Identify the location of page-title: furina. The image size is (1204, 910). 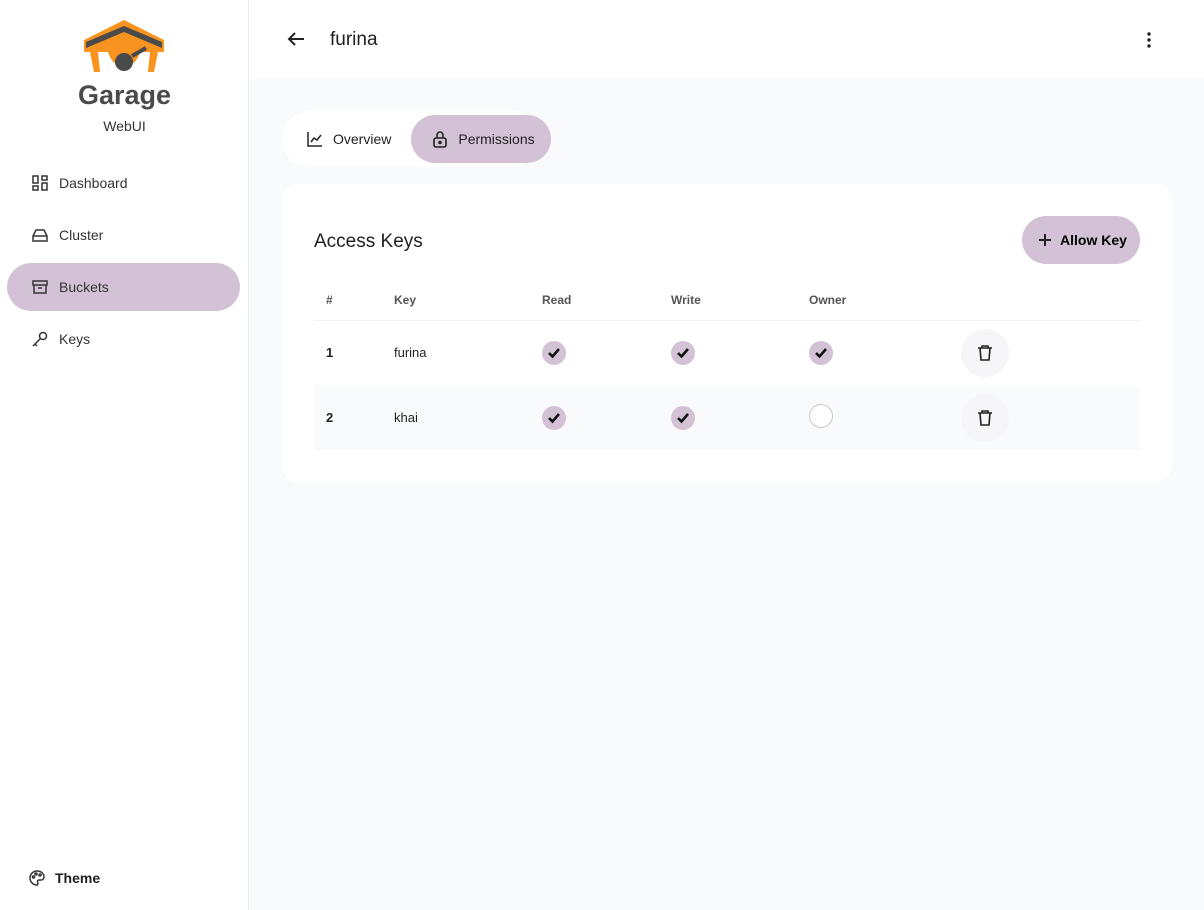
(354, 39).